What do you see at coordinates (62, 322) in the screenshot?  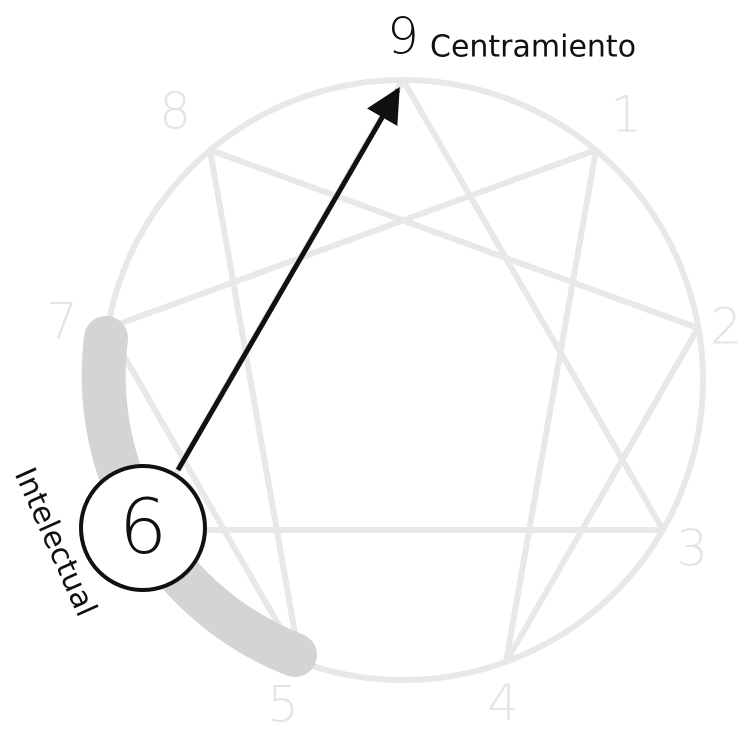 I see `node-label: 7` at bounding box center [62, 322].